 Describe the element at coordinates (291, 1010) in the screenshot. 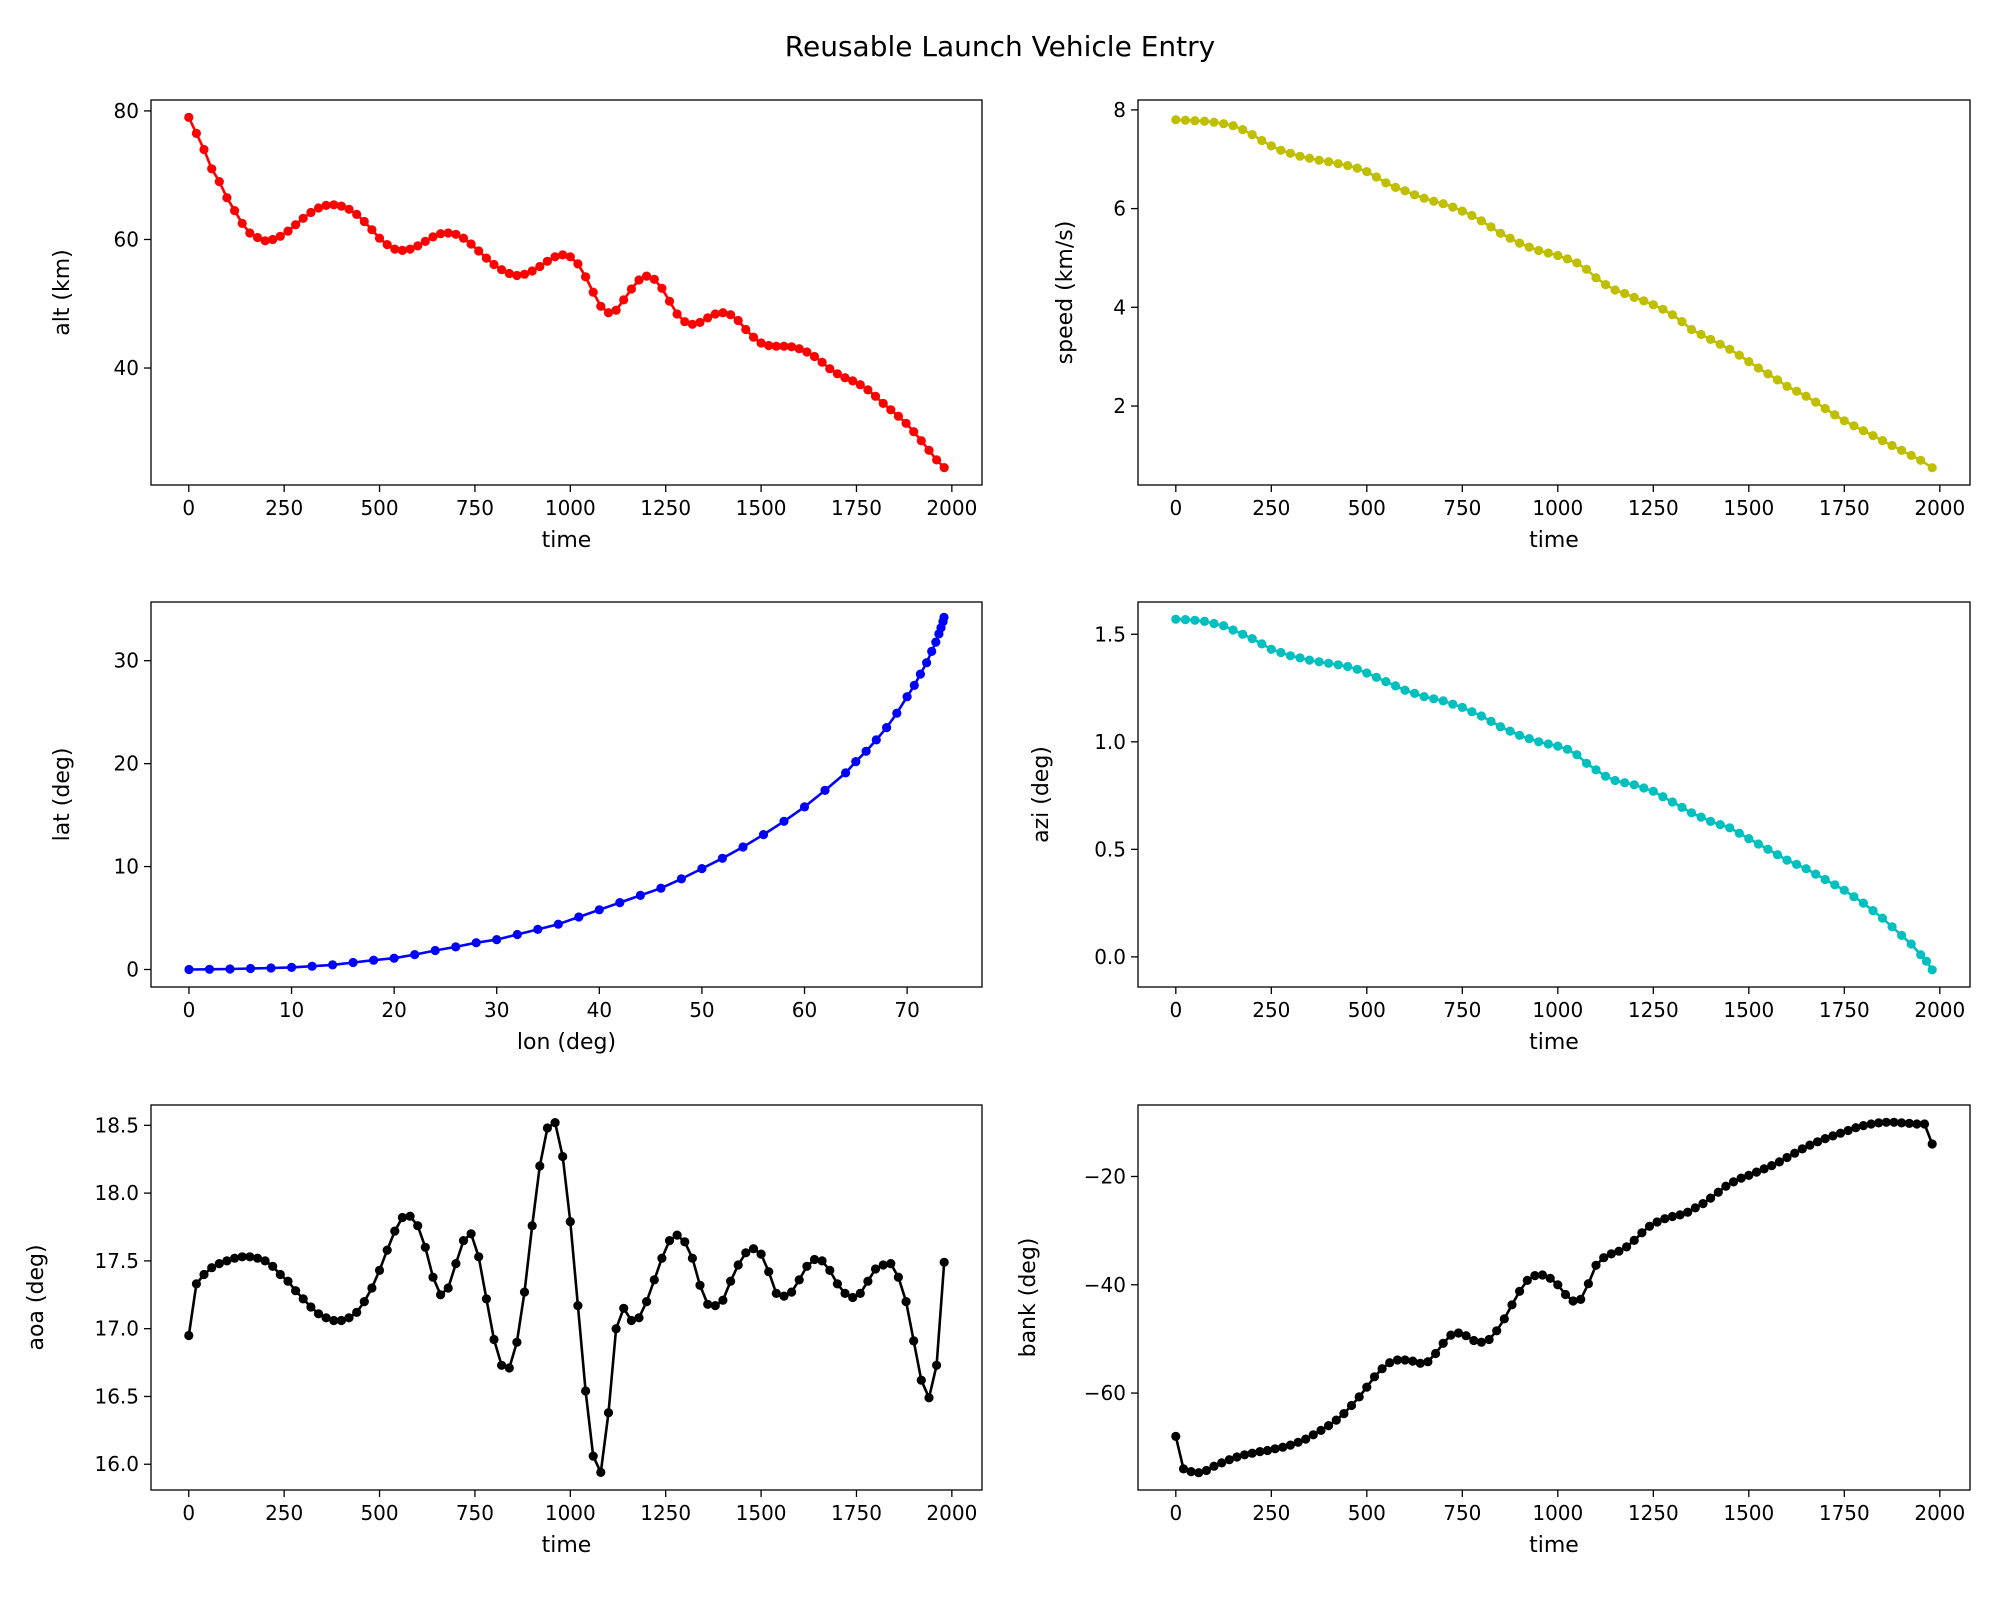

I see `x-tick-label: 10` at that location.